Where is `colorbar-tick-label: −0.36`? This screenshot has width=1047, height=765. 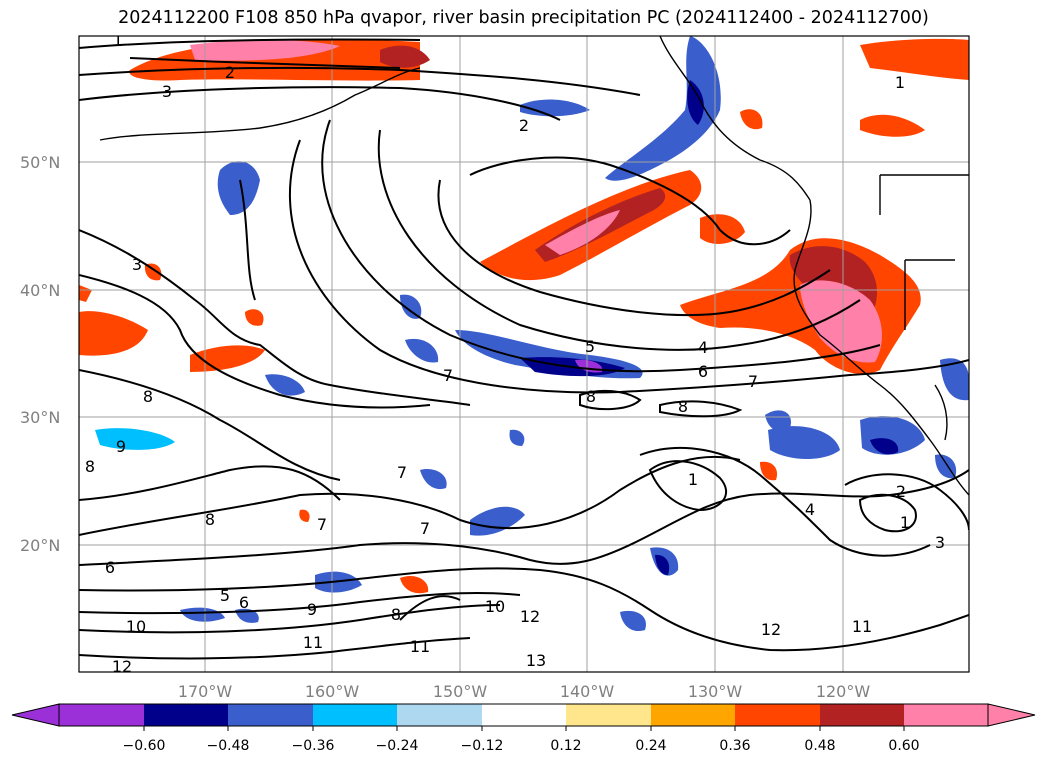 colorbar-tick-label: −0.36 is located at coordinates (313, 746).